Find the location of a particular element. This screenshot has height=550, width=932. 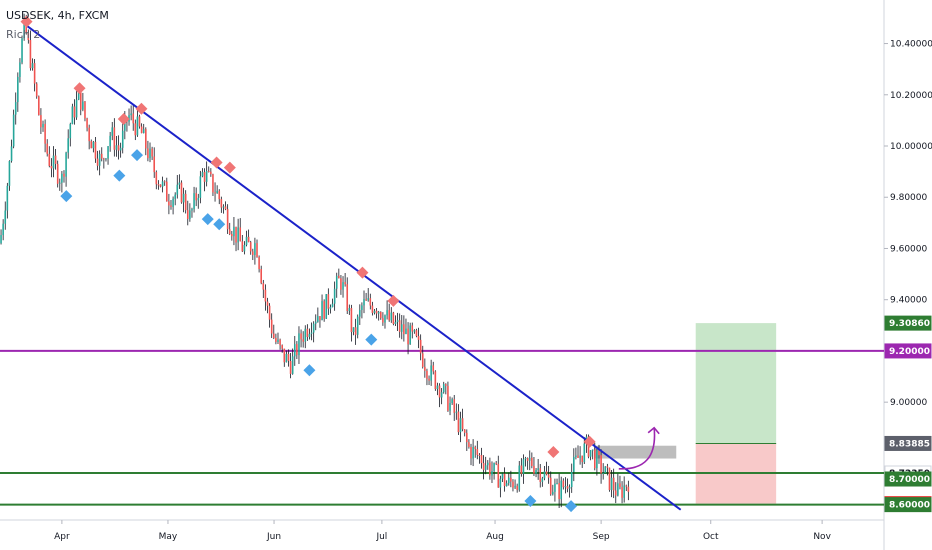

time-axis: Apr May Jun Jul Aug Sep Oct Nov is located at coordinates (443, 531).